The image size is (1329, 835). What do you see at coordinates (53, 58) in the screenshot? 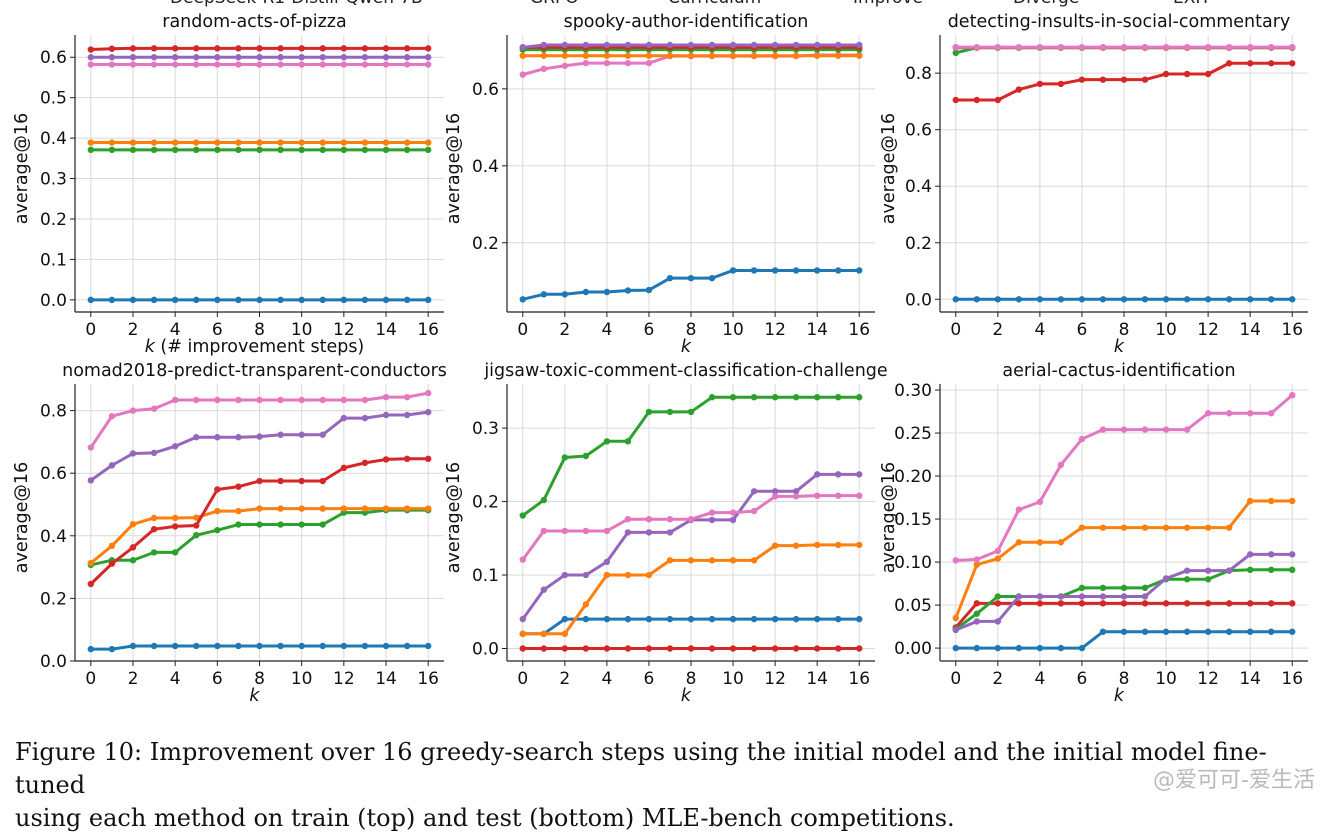
I see `y-tick-label: 0.6` at bounding box center [53, 58].